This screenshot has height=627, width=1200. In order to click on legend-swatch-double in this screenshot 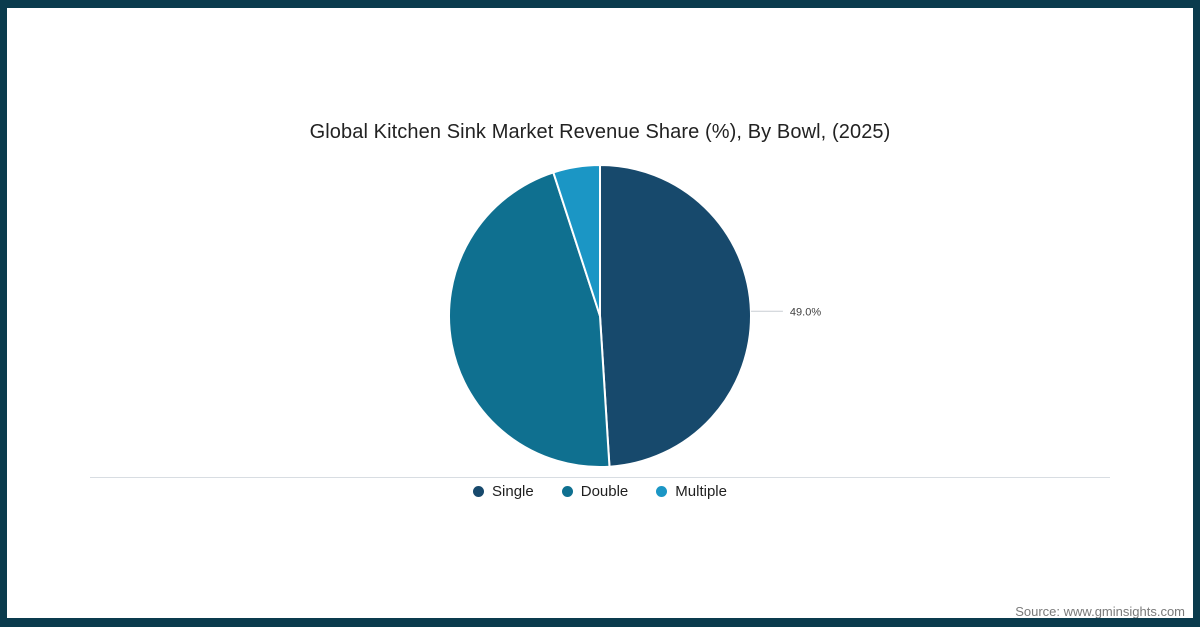, I will do `click(567, 491)`.